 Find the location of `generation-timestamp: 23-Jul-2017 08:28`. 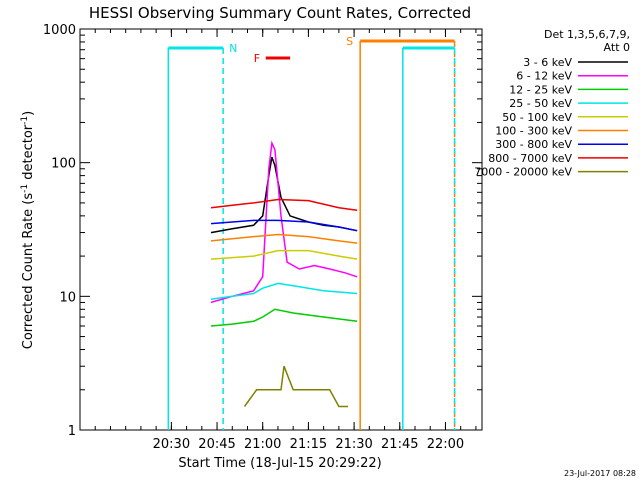

generation-timestamp: 23-Jul-2017 08:28 is located at coordinates (600, 473).